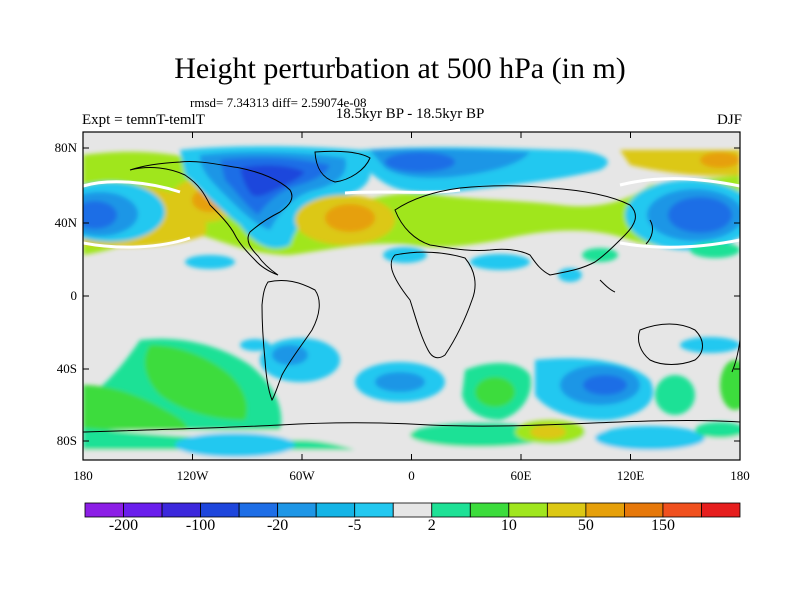 Image resolution: width=800 pixels, height=600 pixels. What do you see at coordinates (521, 475) in the screenshot?
I see `lon-tick-label: 60E` at bounding box center [521, 475].